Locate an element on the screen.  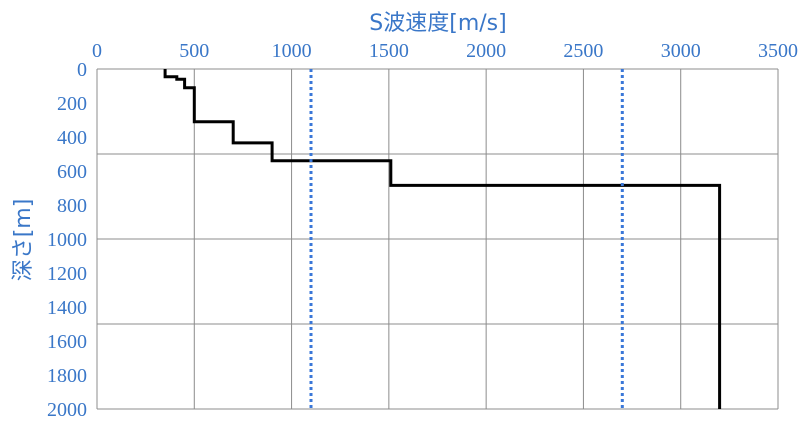
x-tick-label: 1500 is located at coordinates (389, 51).